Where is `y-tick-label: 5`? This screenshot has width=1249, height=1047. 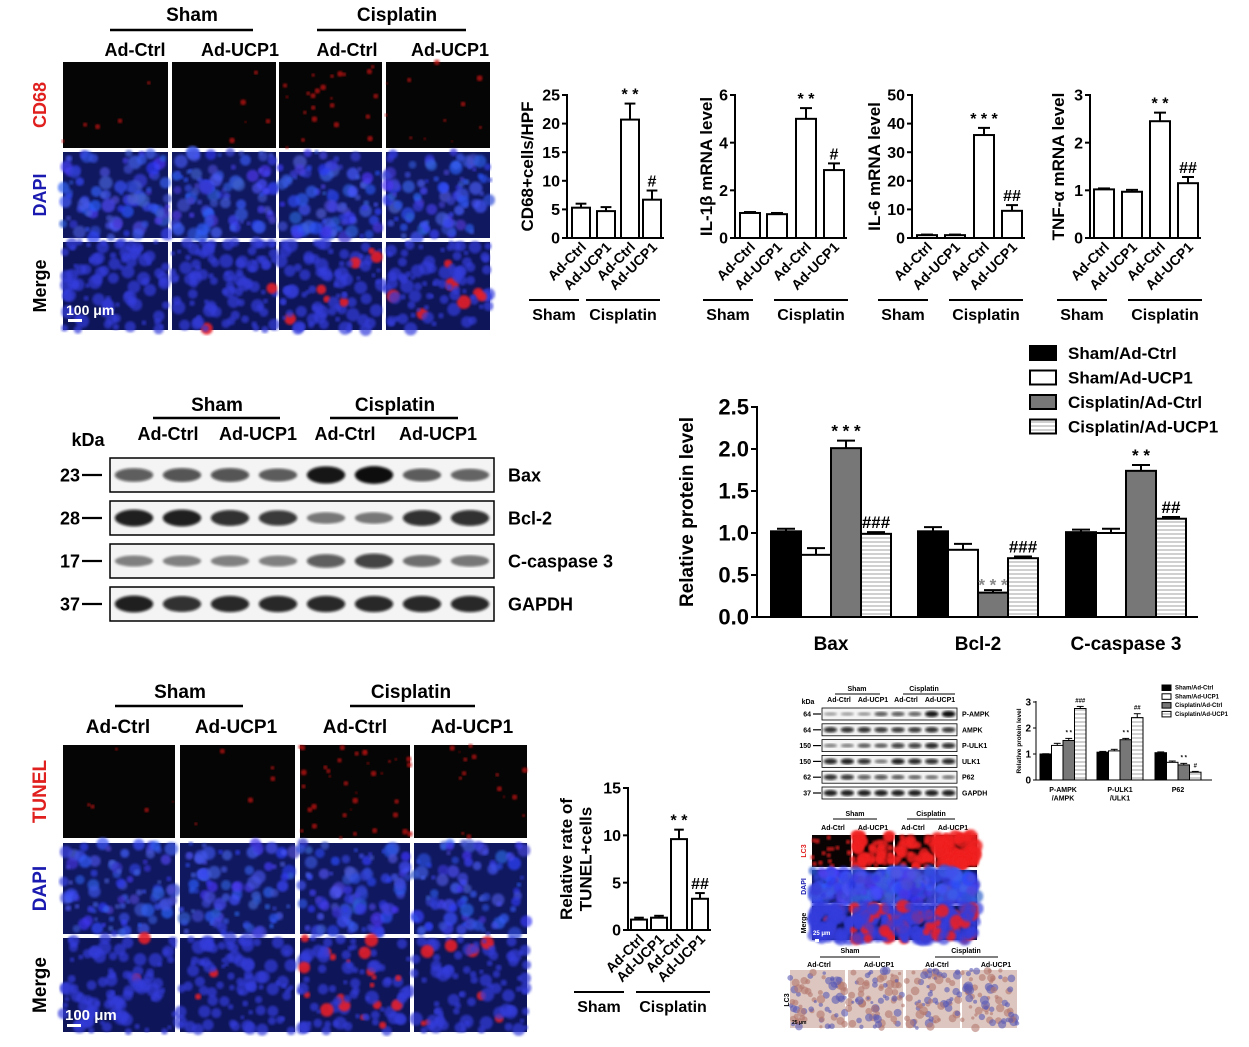 y-tick-label: 5 is located at coordinates (616, 883).